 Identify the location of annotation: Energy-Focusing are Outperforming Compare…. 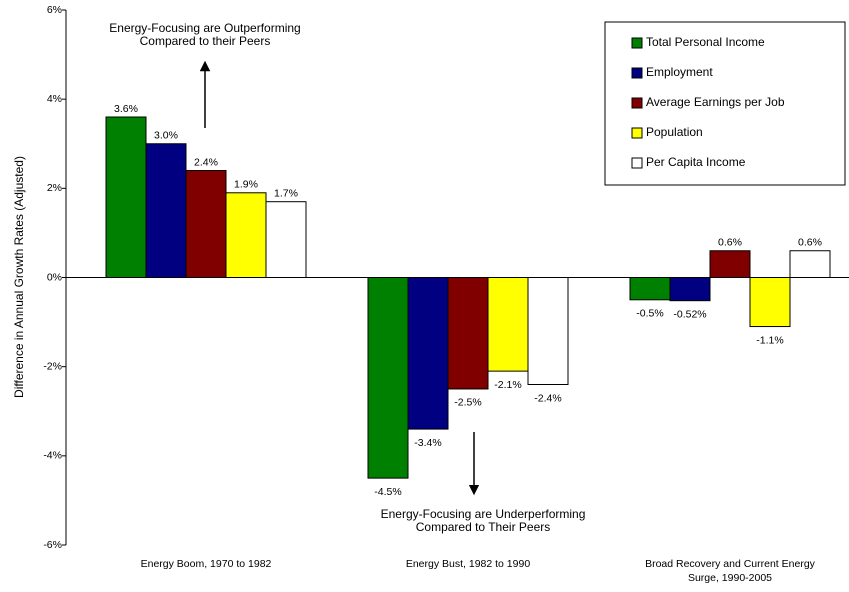
(204, 34).